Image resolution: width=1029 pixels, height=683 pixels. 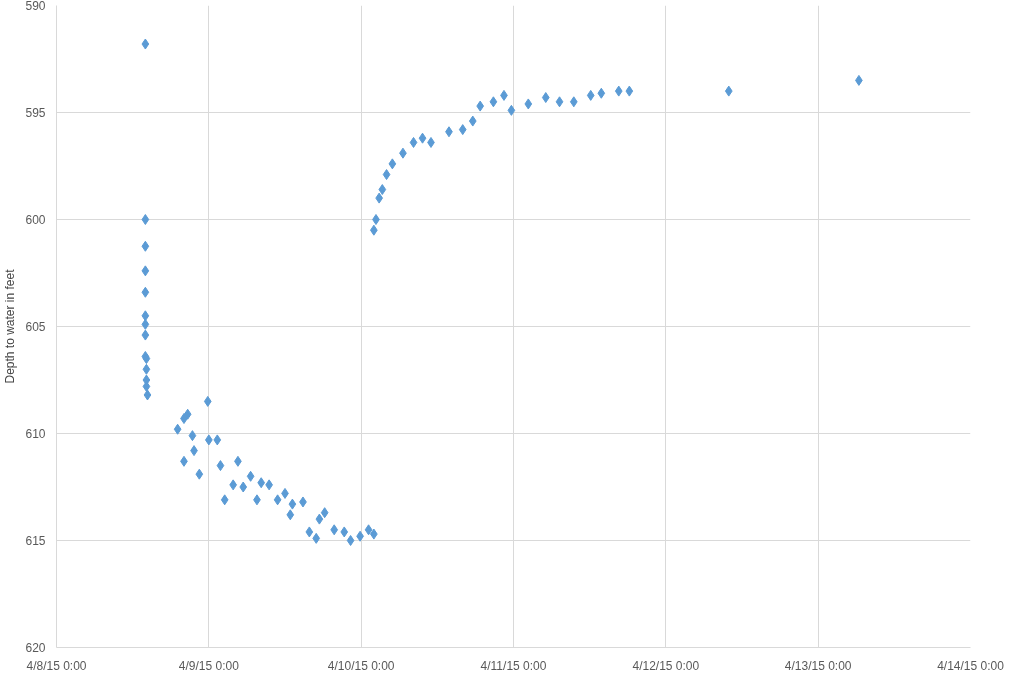 I want to click on y-tick-label: 590, so click(x=35, y=6).